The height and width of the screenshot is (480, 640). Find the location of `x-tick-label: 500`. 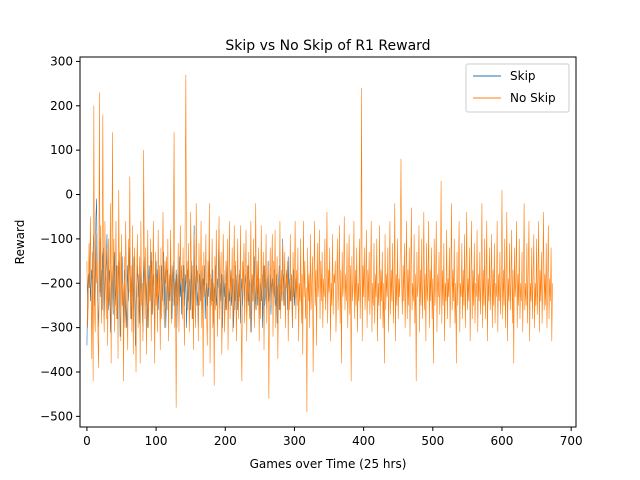

x-tick-label: 500 is located at coordinates (432, 441).